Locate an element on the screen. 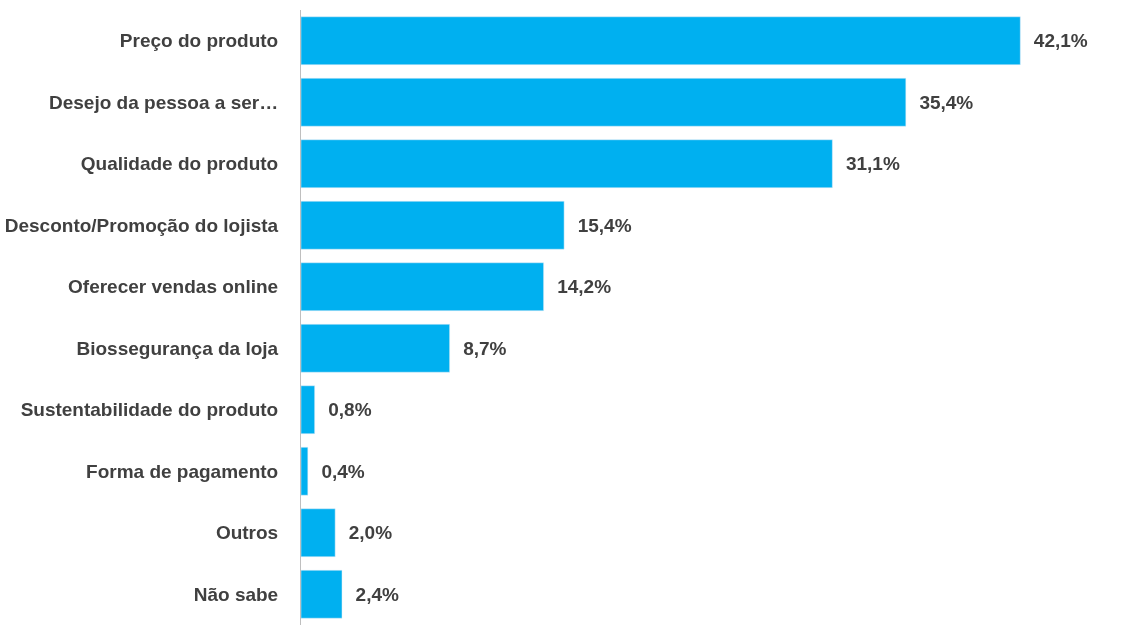  y-tick-label: Biossegurança da loja is located at coordinates (177, 348).